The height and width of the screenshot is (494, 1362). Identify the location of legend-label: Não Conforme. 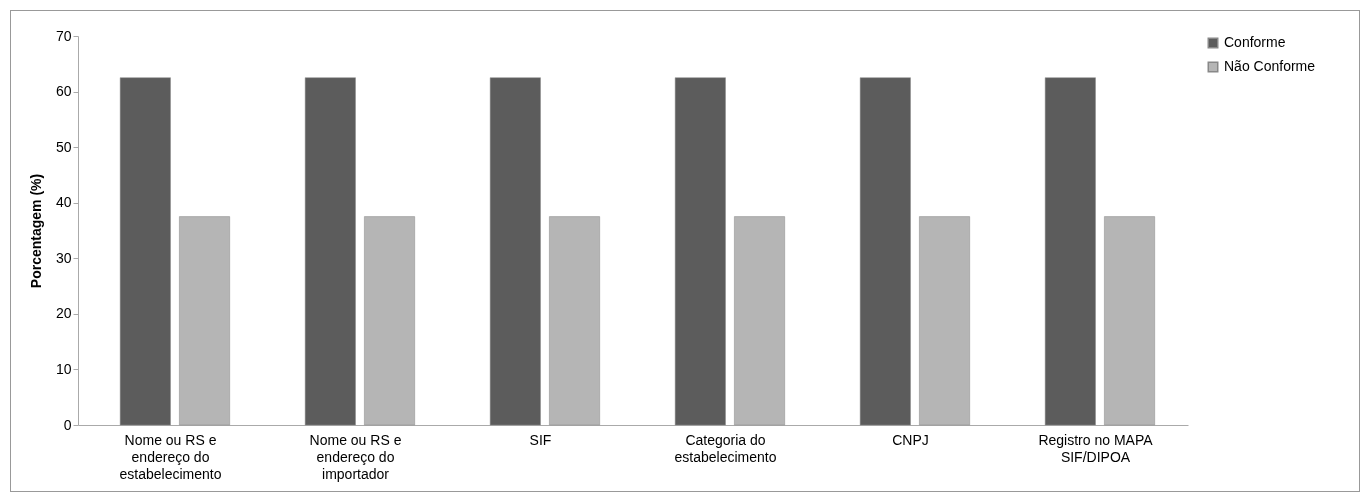
(1270, 66).